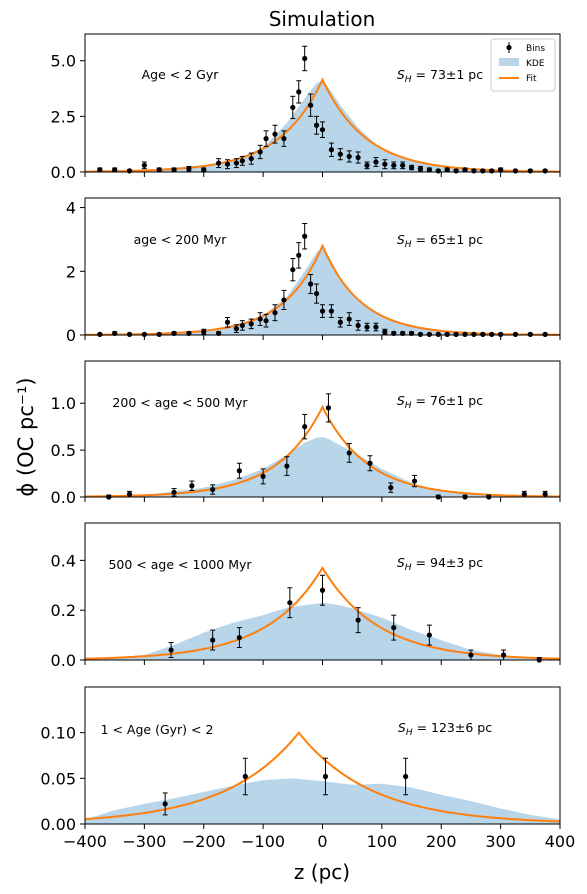 This screenshot has width=587, height=894. Describe the element at coordinates (71, 208) in the screenshot. I see `y-tick-label: 4` at that location.